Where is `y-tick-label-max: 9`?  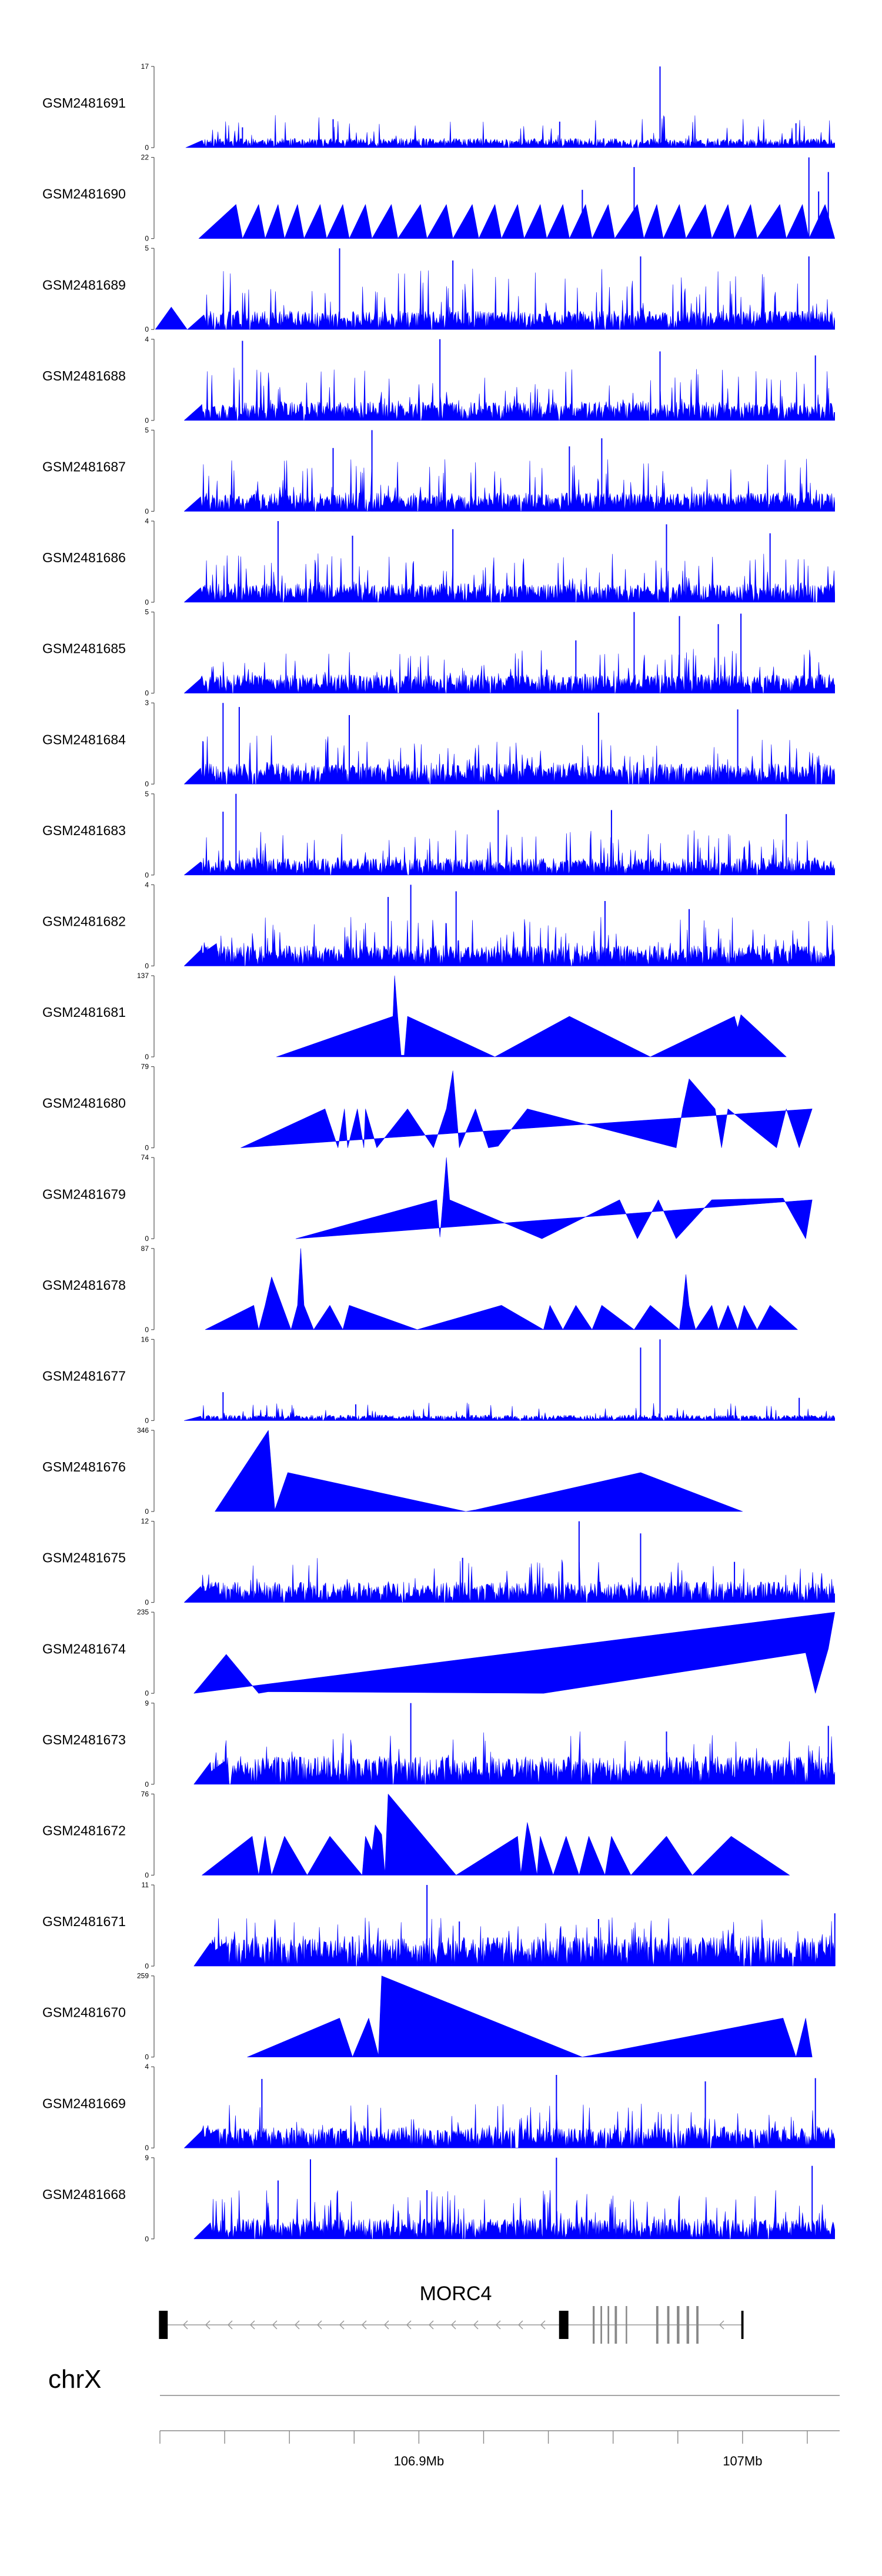
y-tick-label-max: 9 is located at coordinates (147, 1703).